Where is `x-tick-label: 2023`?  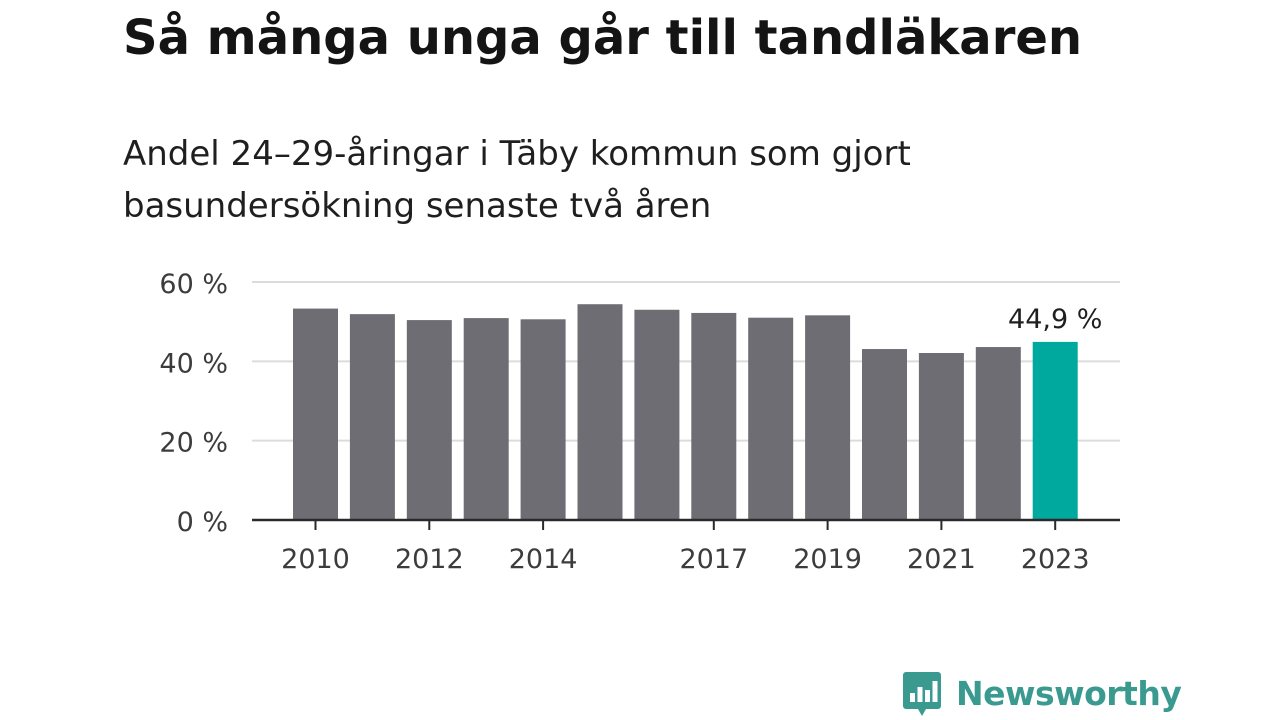
x-tick-label: 2023 is located at coordinates (1055, 559).